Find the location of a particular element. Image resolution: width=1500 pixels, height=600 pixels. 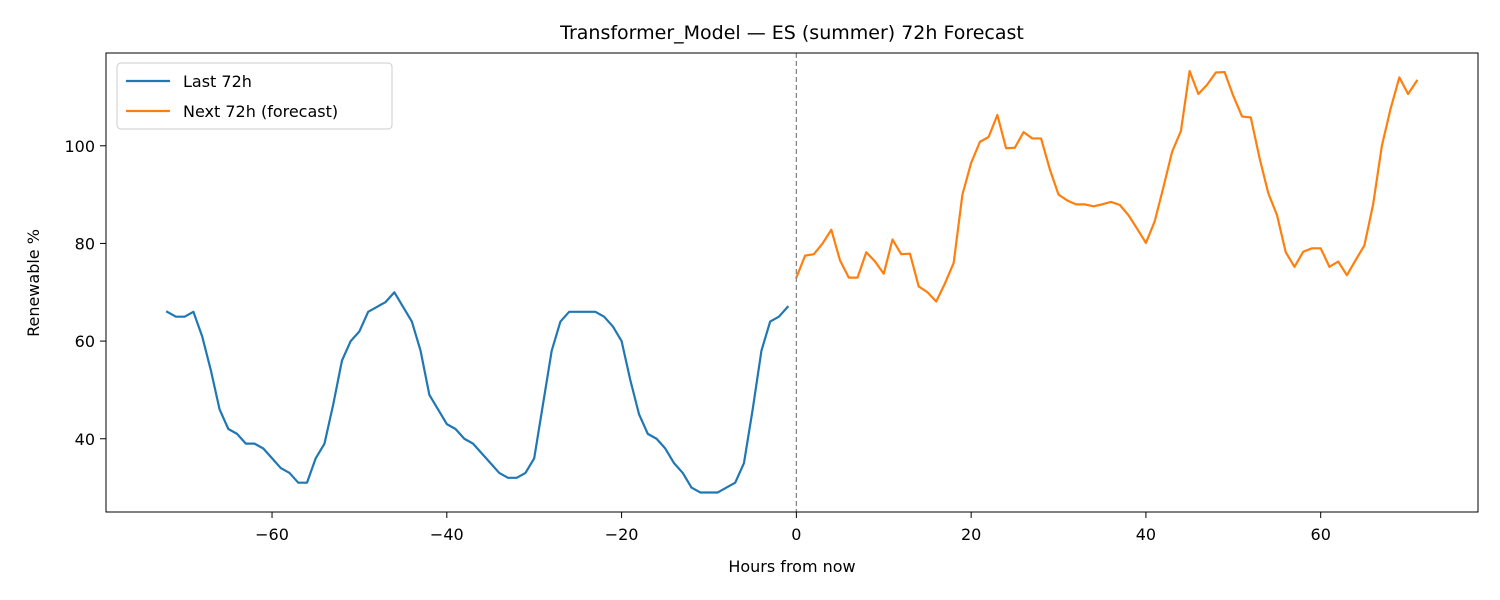

x-tick-label: 20 is located at coordinates (971, 534).